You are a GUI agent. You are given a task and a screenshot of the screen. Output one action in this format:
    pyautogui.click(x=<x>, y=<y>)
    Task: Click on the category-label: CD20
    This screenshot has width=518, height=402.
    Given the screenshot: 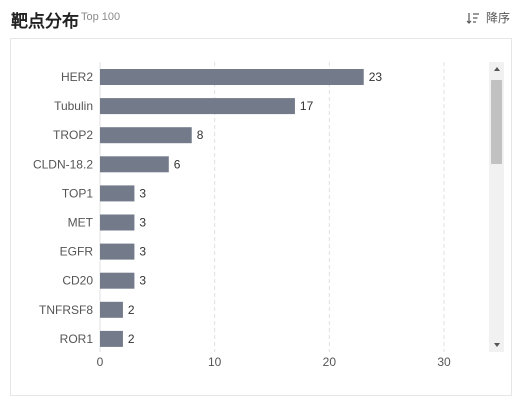 What is the action you would take?
    pyautogui.click(x=77, y=281)
    